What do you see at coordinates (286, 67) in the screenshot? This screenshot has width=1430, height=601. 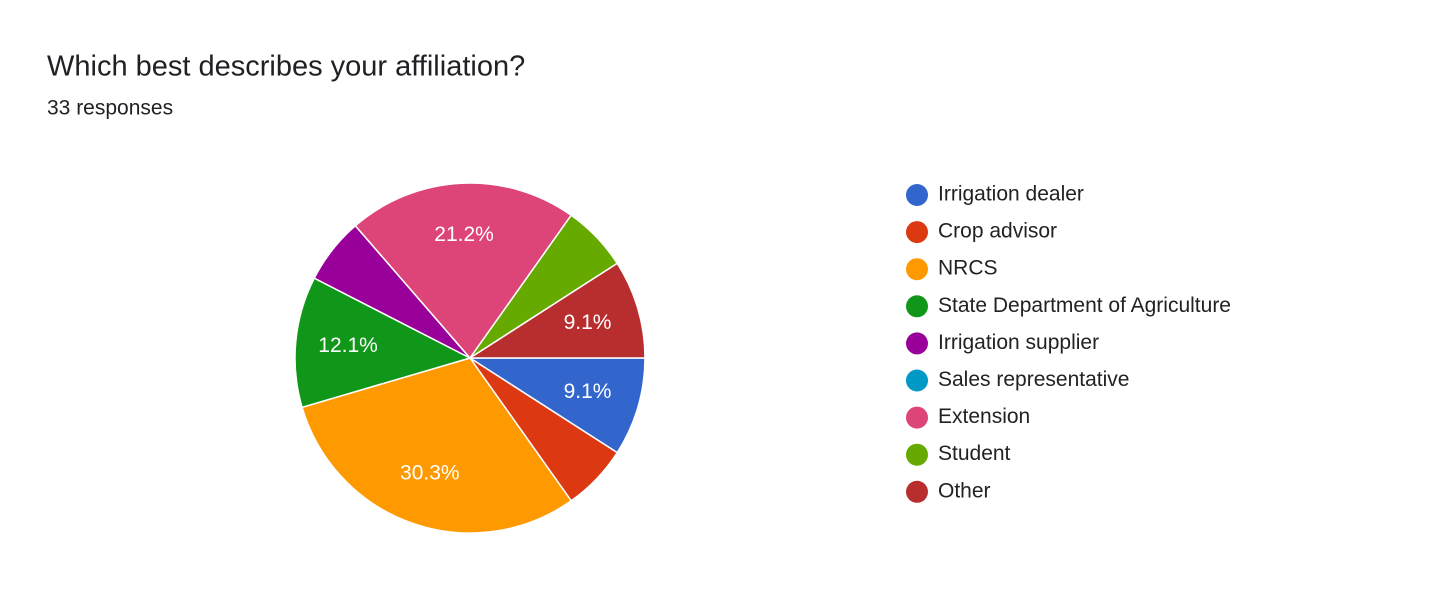 I see `chart-title: Which best describes your affiliation?` at bounding box center [286, 67].